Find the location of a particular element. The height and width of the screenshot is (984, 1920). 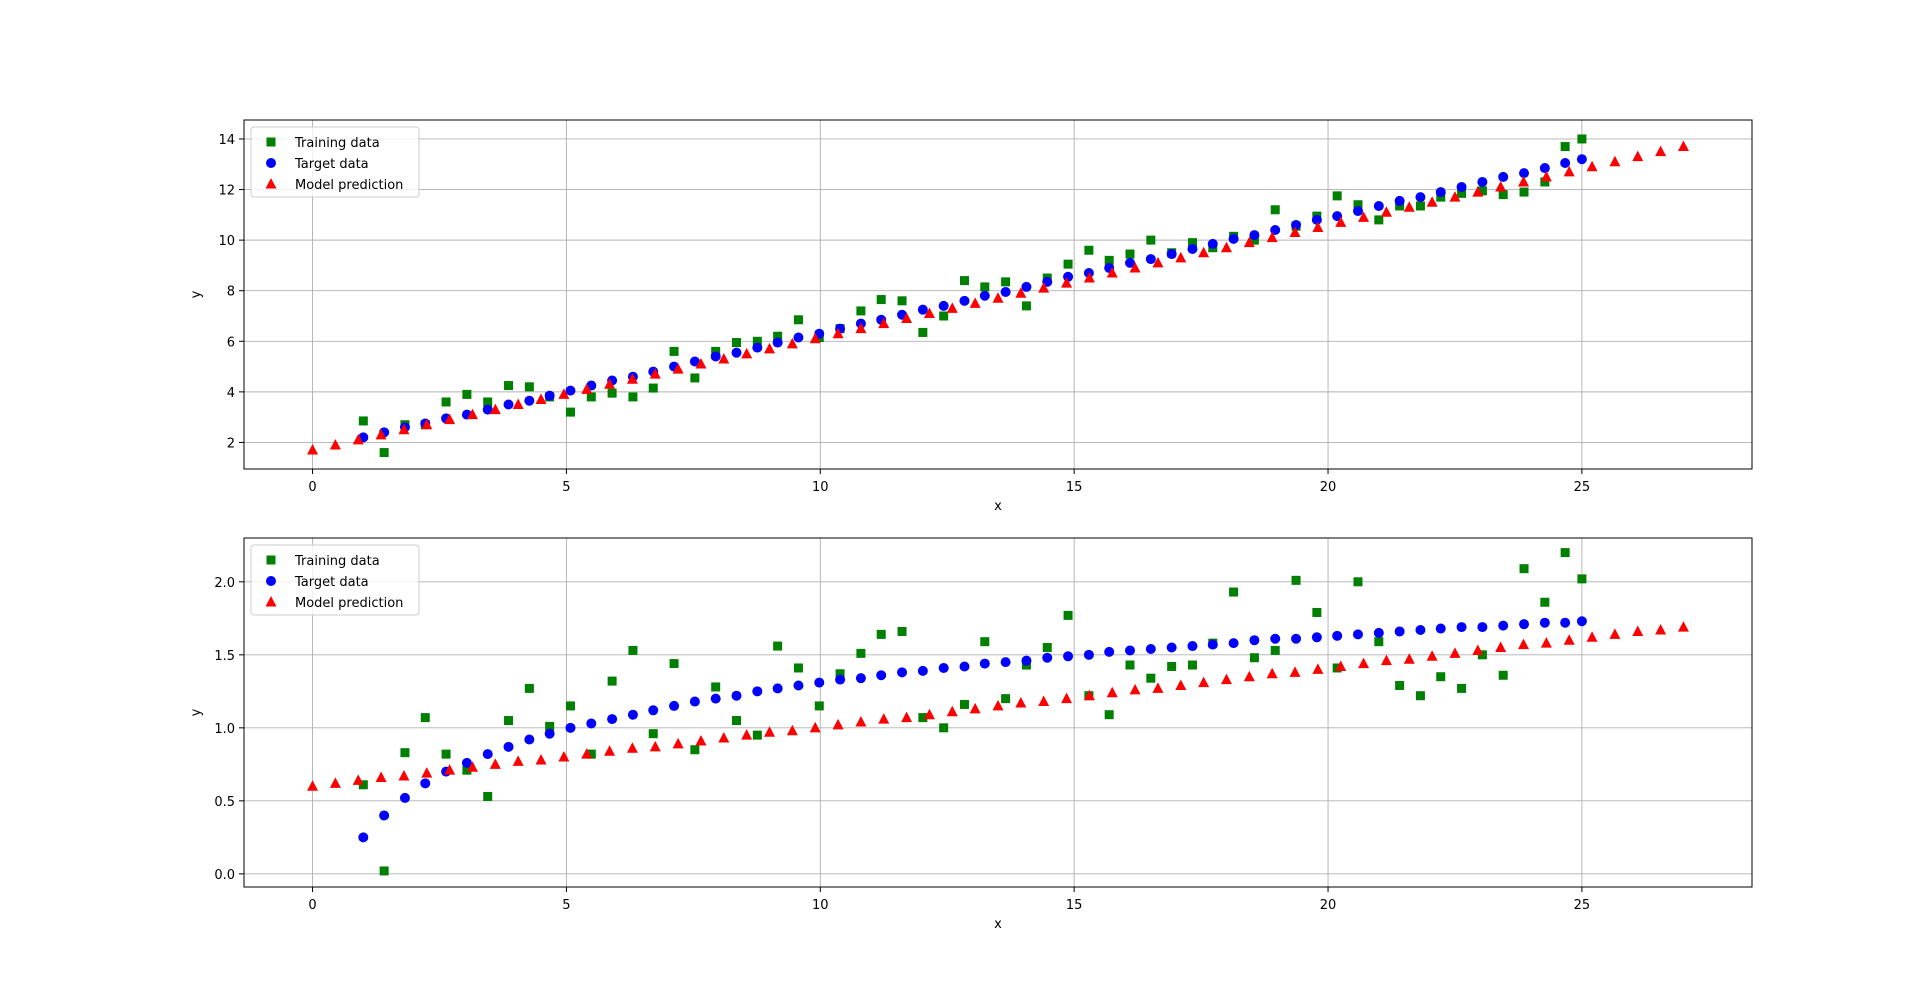

y-tick-label: 8 is located at coordinates (231, 292).